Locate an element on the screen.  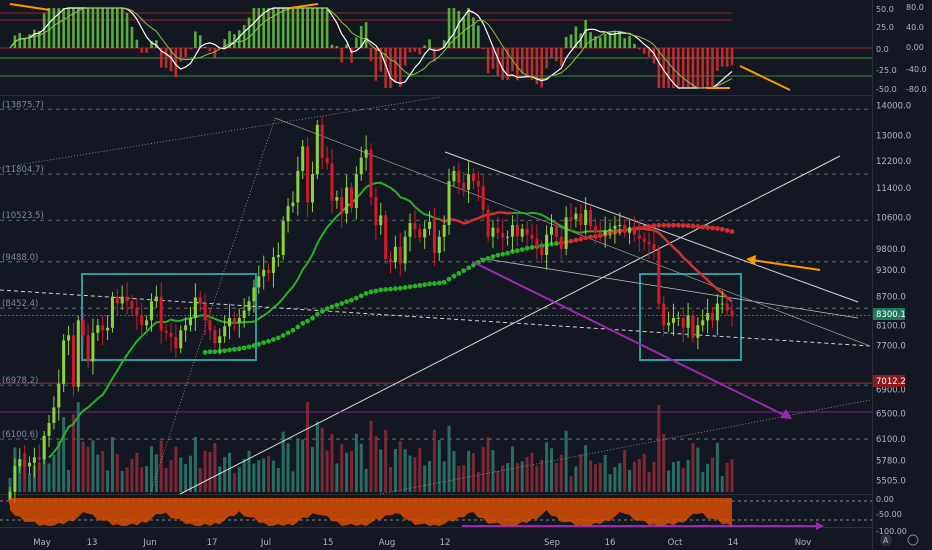
auto-scale-label: A is located at coordinates (886, 540).